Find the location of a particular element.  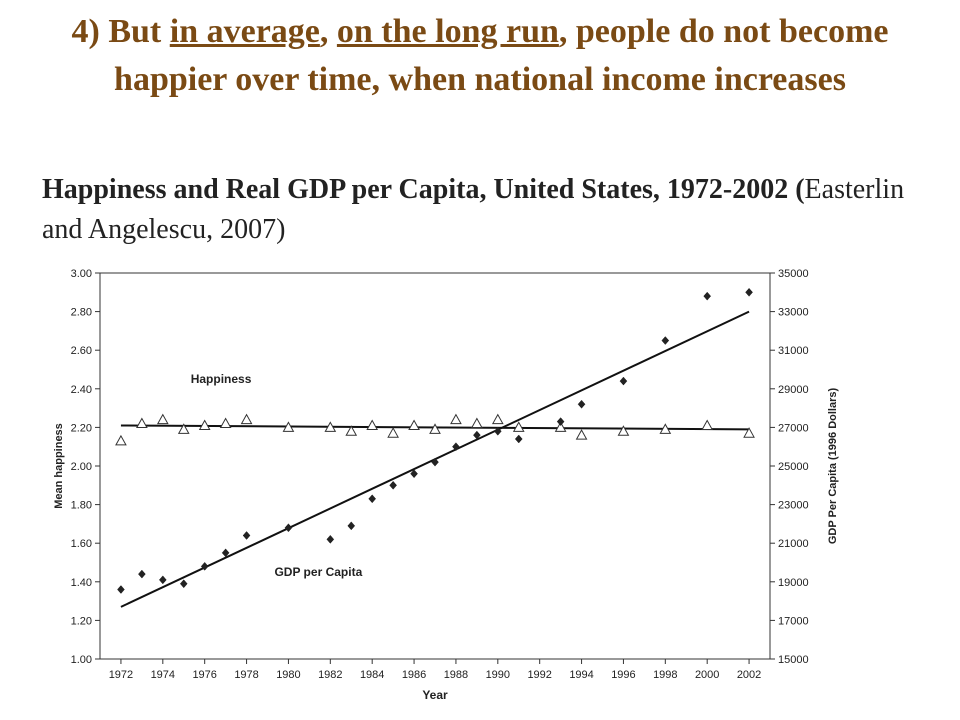

series-annotation: GDP per Capita is located at coordinates (318, 572).